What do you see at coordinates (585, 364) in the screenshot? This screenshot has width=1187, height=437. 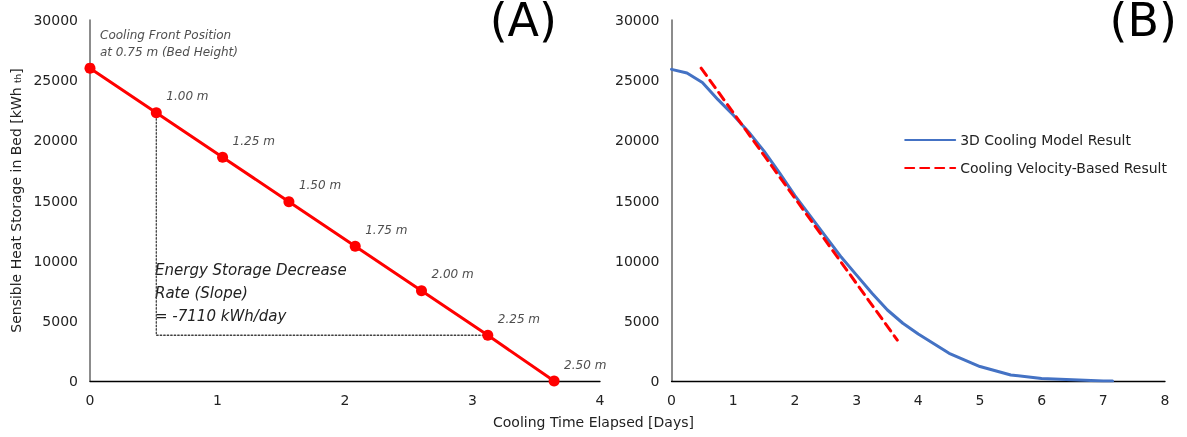 I see `annotation: 2.50 m` at bounding box center [585, 364].